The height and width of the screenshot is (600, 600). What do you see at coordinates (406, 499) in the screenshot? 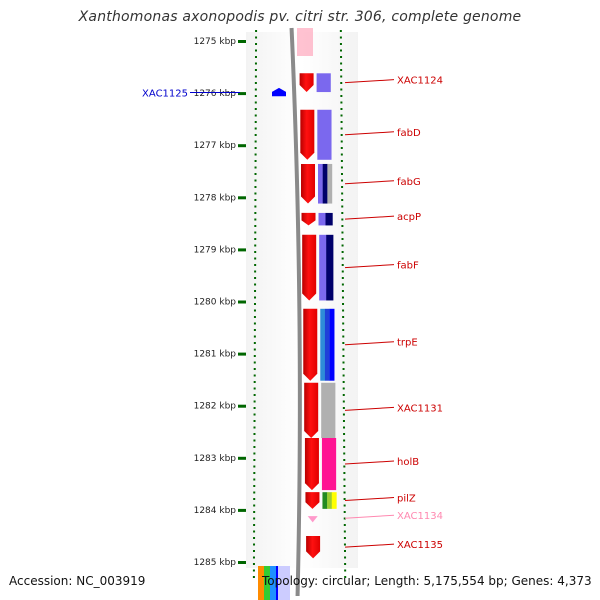
I see `gene-label-pilZ: pilZ` at bounding box center [406, 499].